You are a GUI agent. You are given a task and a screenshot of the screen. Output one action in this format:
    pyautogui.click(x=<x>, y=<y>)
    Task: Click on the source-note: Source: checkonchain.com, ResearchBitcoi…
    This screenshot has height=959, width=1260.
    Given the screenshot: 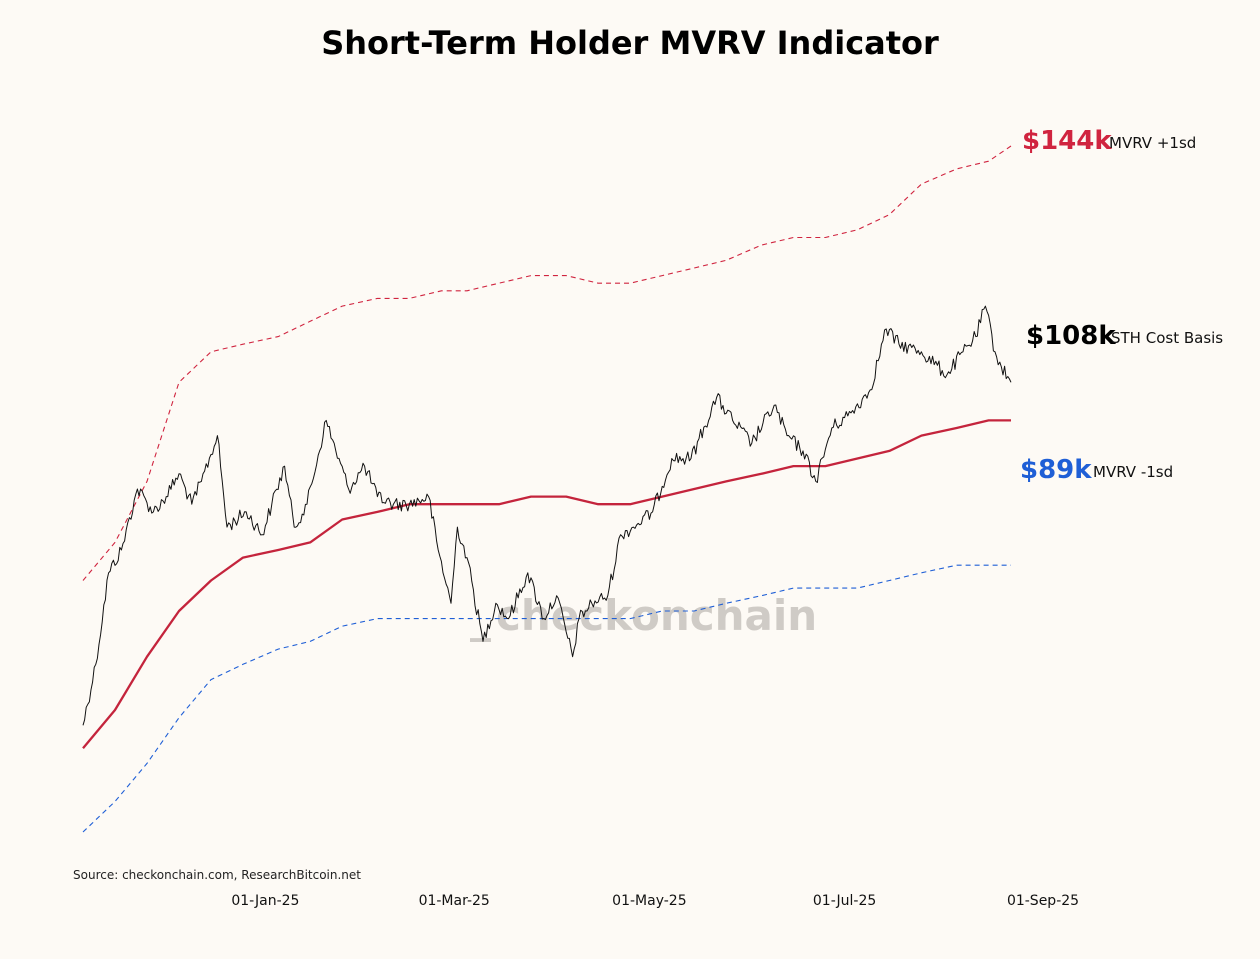 What is the action you would take?
    pyautogui.click(x=217, y=875)
    